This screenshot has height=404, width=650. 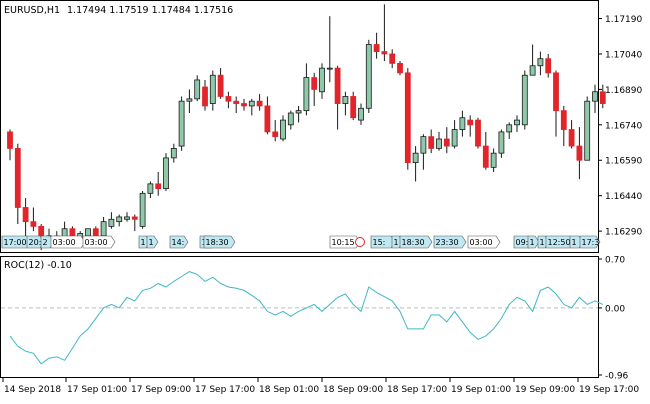 I want to click on price-tick-label: 1.16440, so click(x=623, y=197).